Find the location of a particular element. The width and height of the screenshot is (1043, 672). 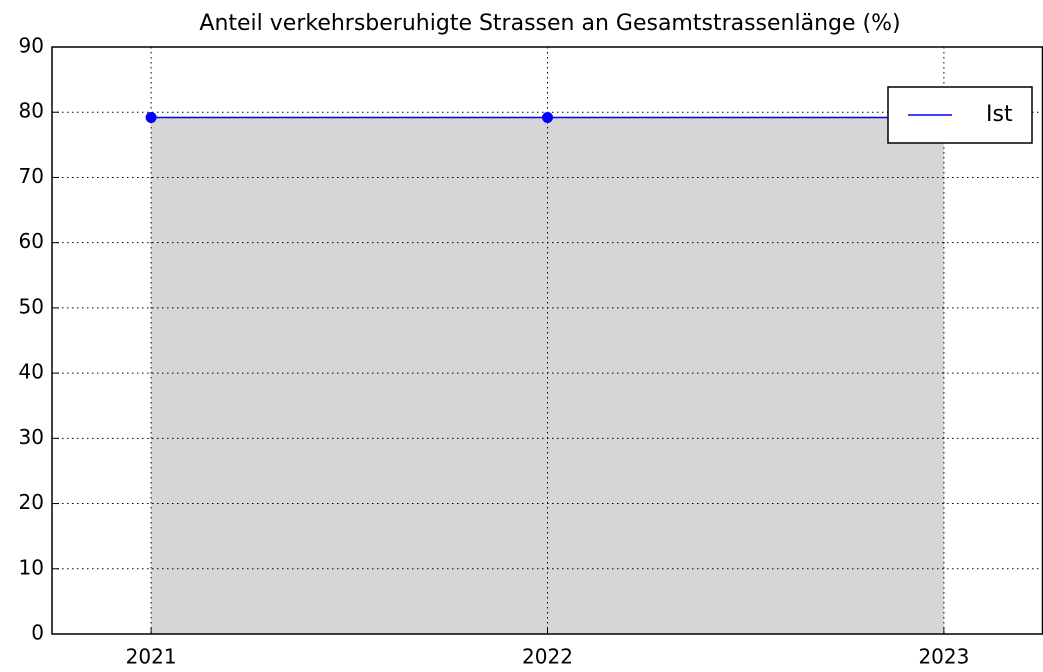

y-tick-label: 40 is located at coordinates (31, 372).